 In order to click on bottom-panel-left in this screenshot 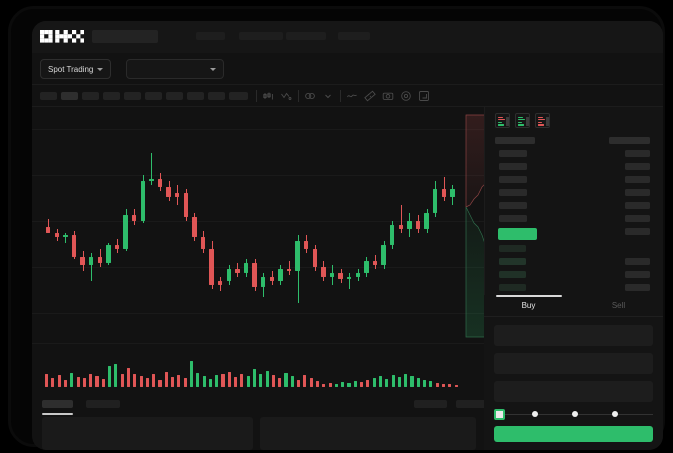, I will do `click(147, 433)`.